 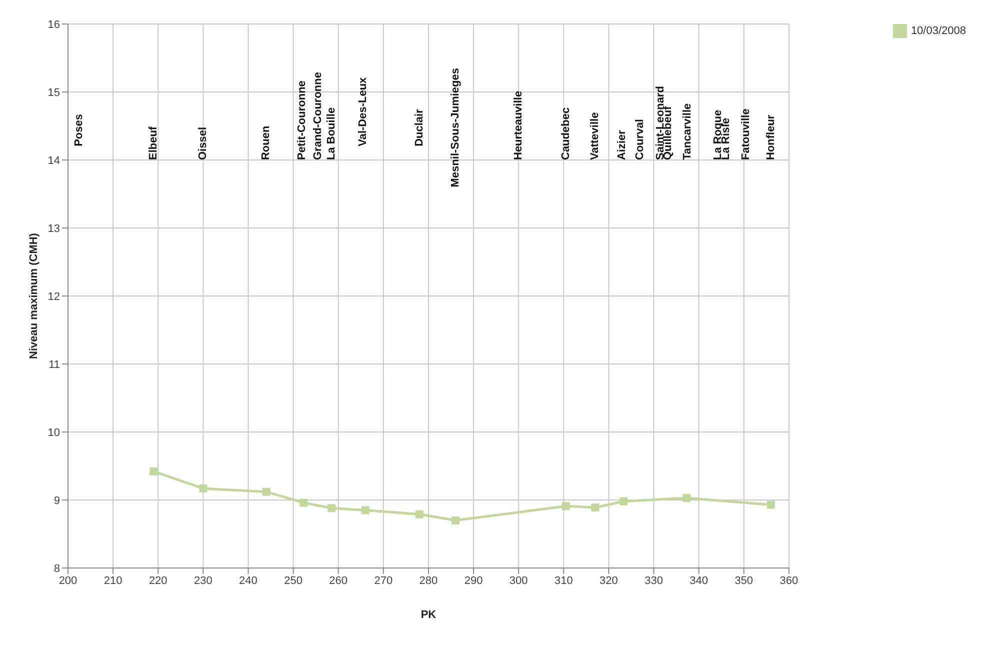 What do you see at coordinates (54, 432) in the screenshot?
I see `y-tick-label: 10` at bounding box center [54, 432].